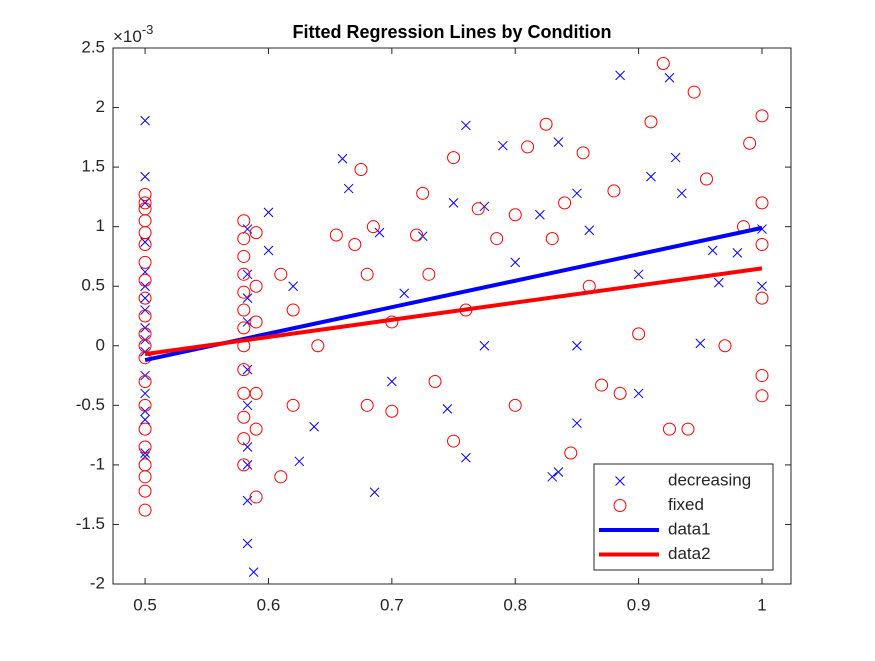 The image size is (875, 661). What do you see at coordinates (689, 528) in the screenshot?
I see `legend-label: data1` at bounding box center [689, 528].